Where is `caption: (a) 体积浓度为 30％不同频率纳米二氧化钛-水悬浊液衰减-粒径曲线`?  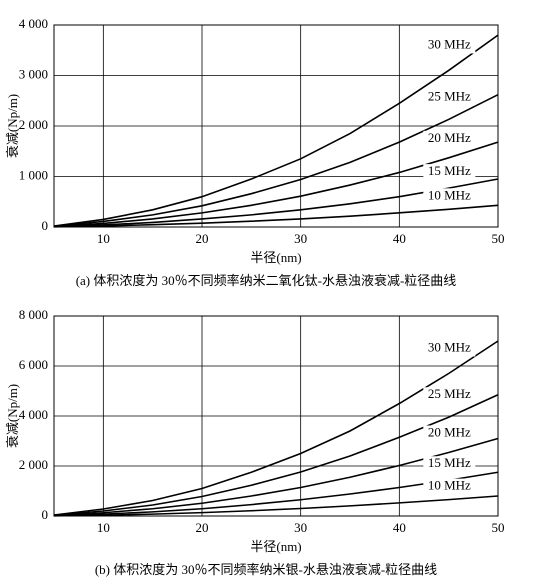 caption: (a) 体积浓度为 30％不同频率纳米二氧化钛-水悬浊液衰减-粒径曲线 is located at coordinates (266, 280).